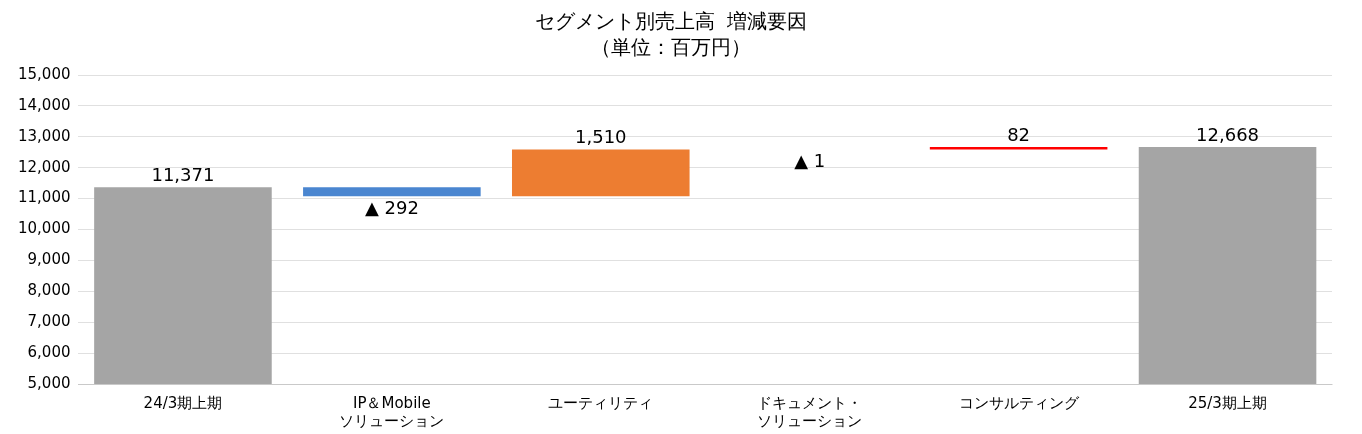 Image resolution: width=1362 pixels, height=434 pixels. I want to click on x-tick-label: 24/3期上期, so click(183, 402).